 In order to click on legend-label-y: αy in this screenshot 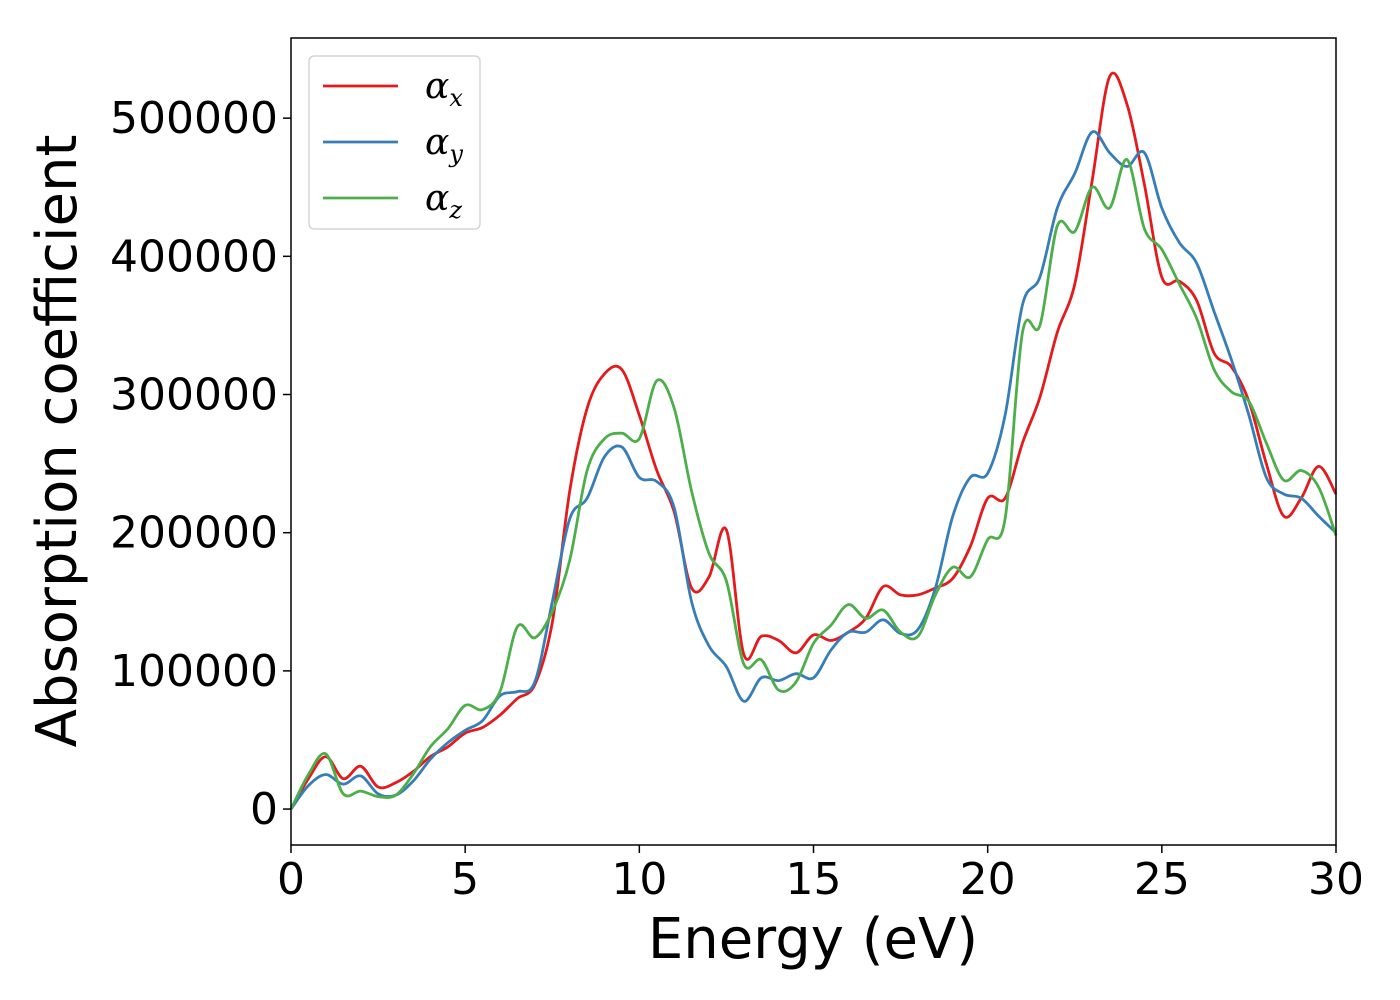, I will do `click(444, 145)`.